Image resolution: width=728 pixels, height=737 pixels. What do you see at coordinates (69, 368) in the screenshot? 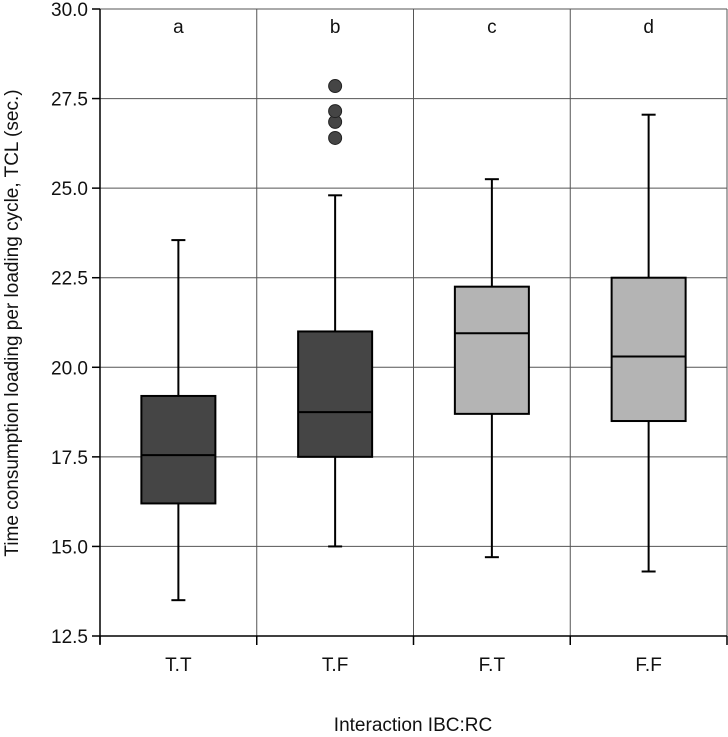
I see `y-tick-label: 20.0` at bounding box center [69, 368].